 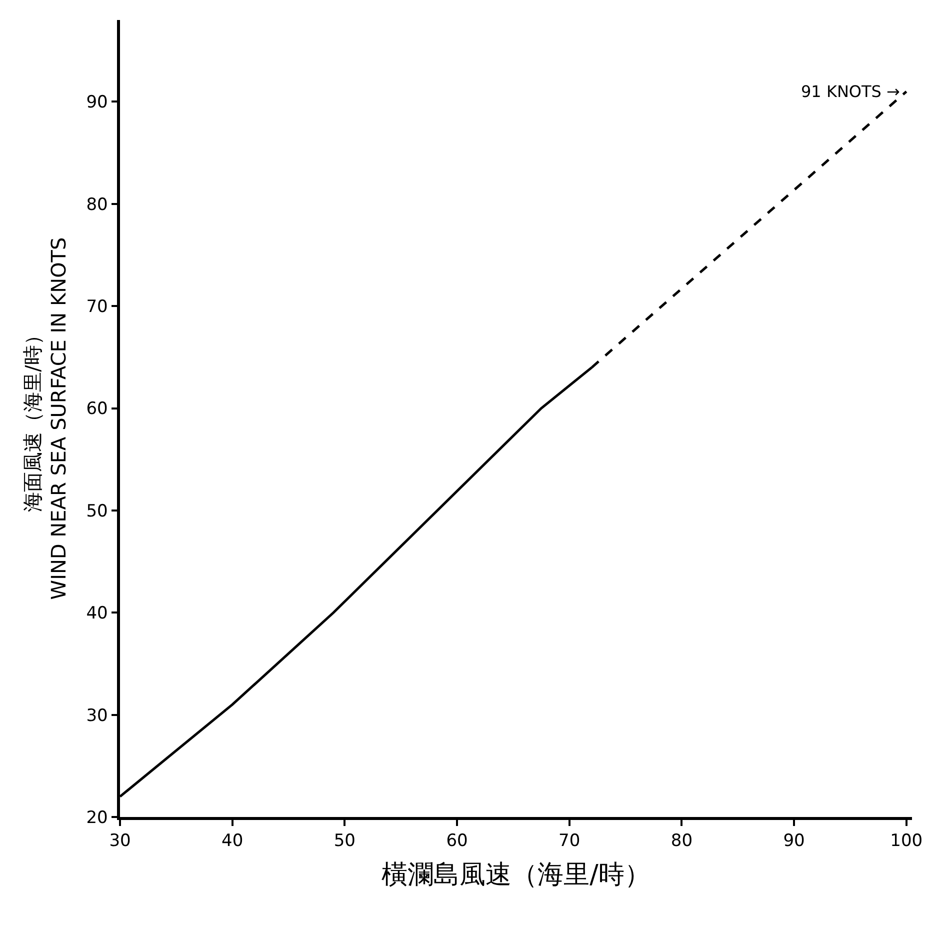 What do you see at coordinates (97, 716) in the screenshot?
I see `y-tick-label: 30` at bounding box center [97, 716].